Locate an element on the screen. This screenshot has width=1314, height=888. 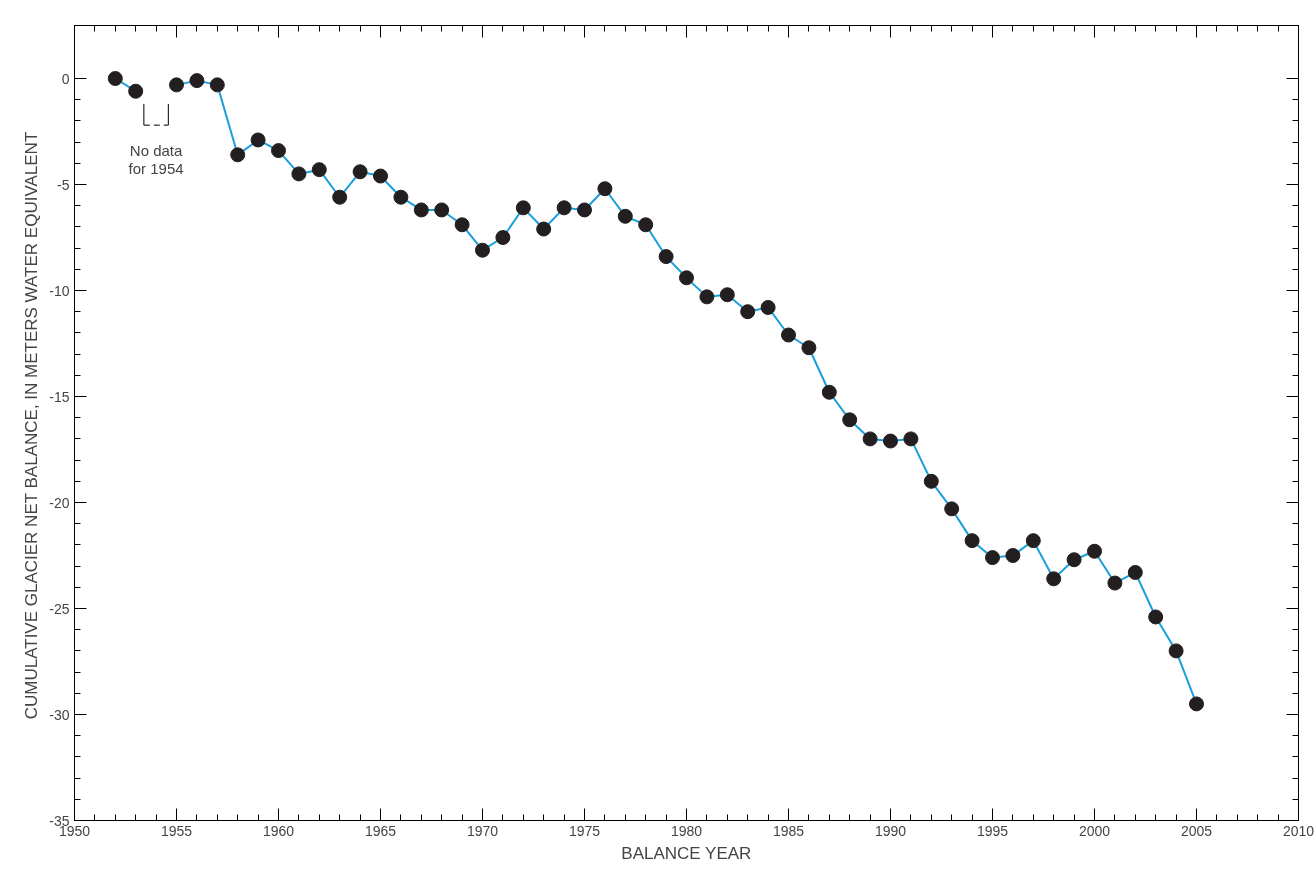
y-tick-label: -15 is located at coordinates (59, 396).